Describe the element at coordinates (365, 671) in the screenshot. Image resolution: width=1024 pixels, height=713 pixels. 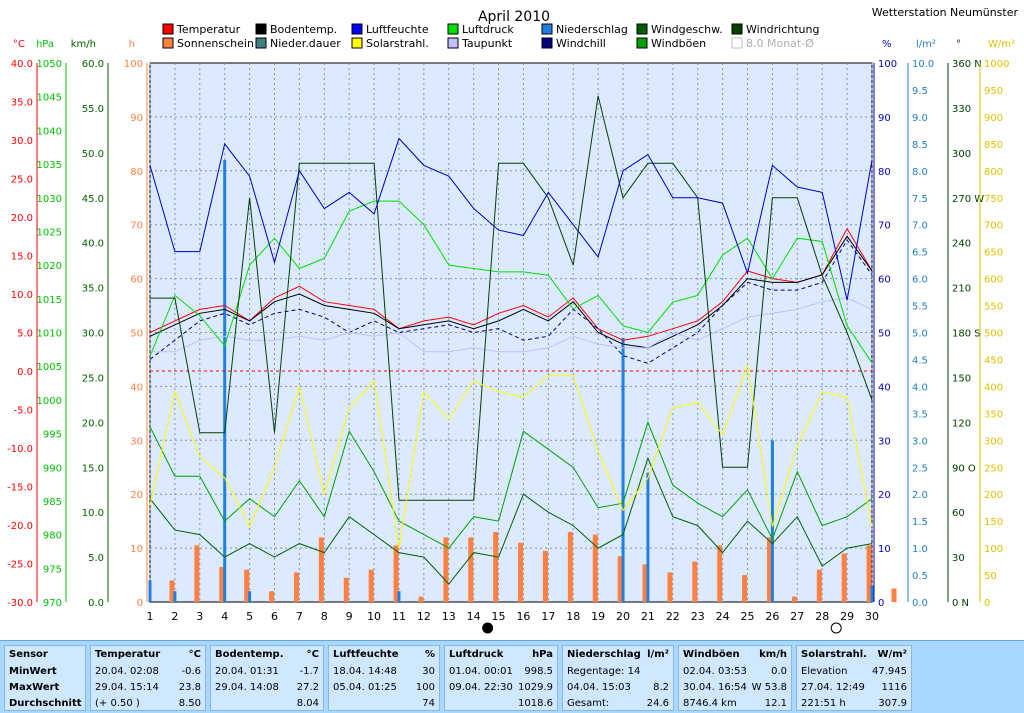
I see `stats-row-detail: 18.04. 14:48` at that location.